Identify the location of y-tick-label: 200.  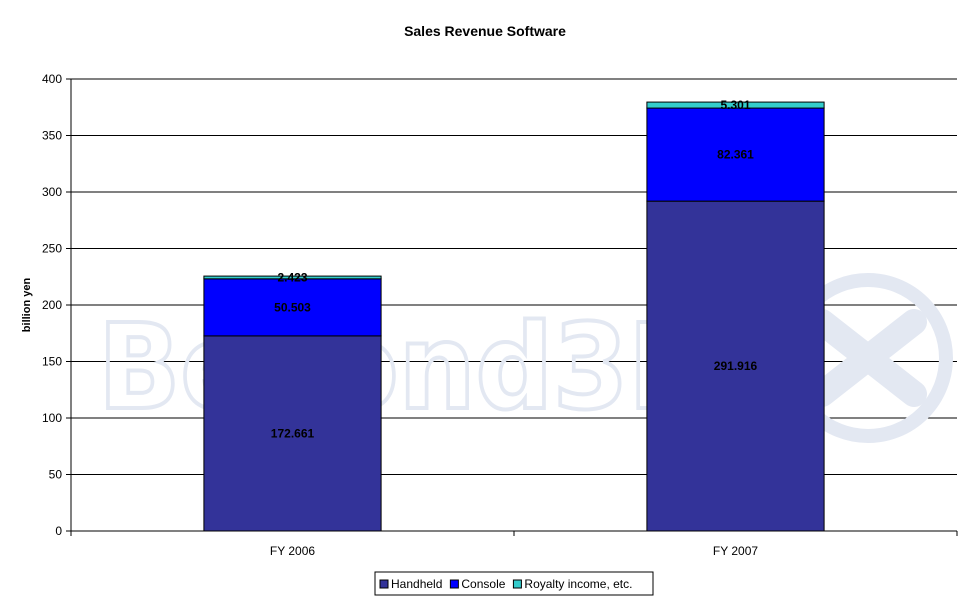
(52, 305).